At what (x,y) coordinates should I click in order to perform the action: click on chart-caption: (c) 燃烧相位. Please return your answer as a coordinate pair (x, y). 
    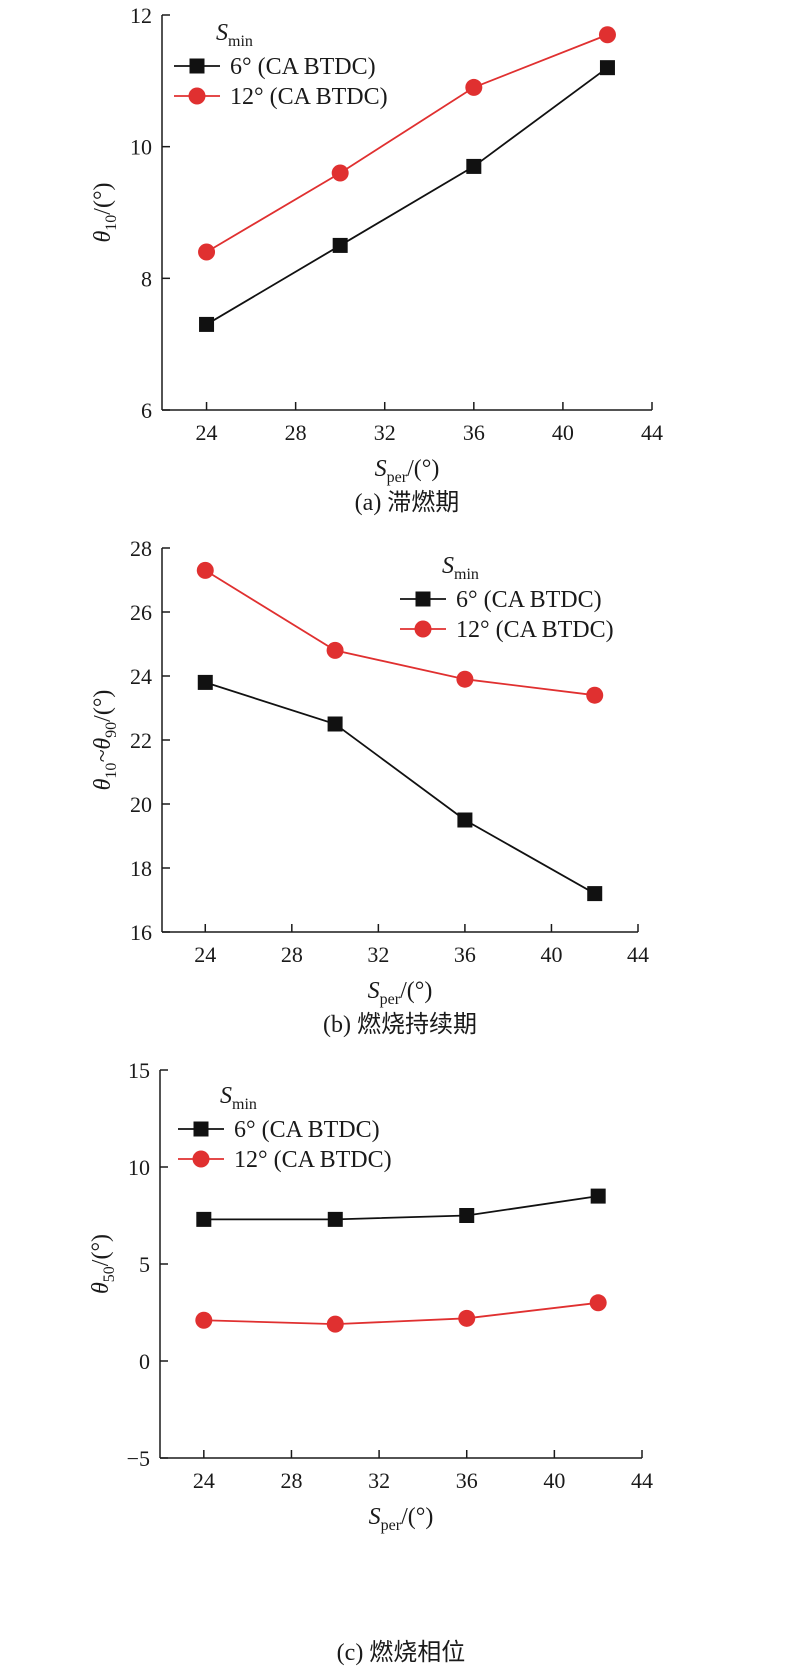
    Looking at the image, I should click on (401, 1652).